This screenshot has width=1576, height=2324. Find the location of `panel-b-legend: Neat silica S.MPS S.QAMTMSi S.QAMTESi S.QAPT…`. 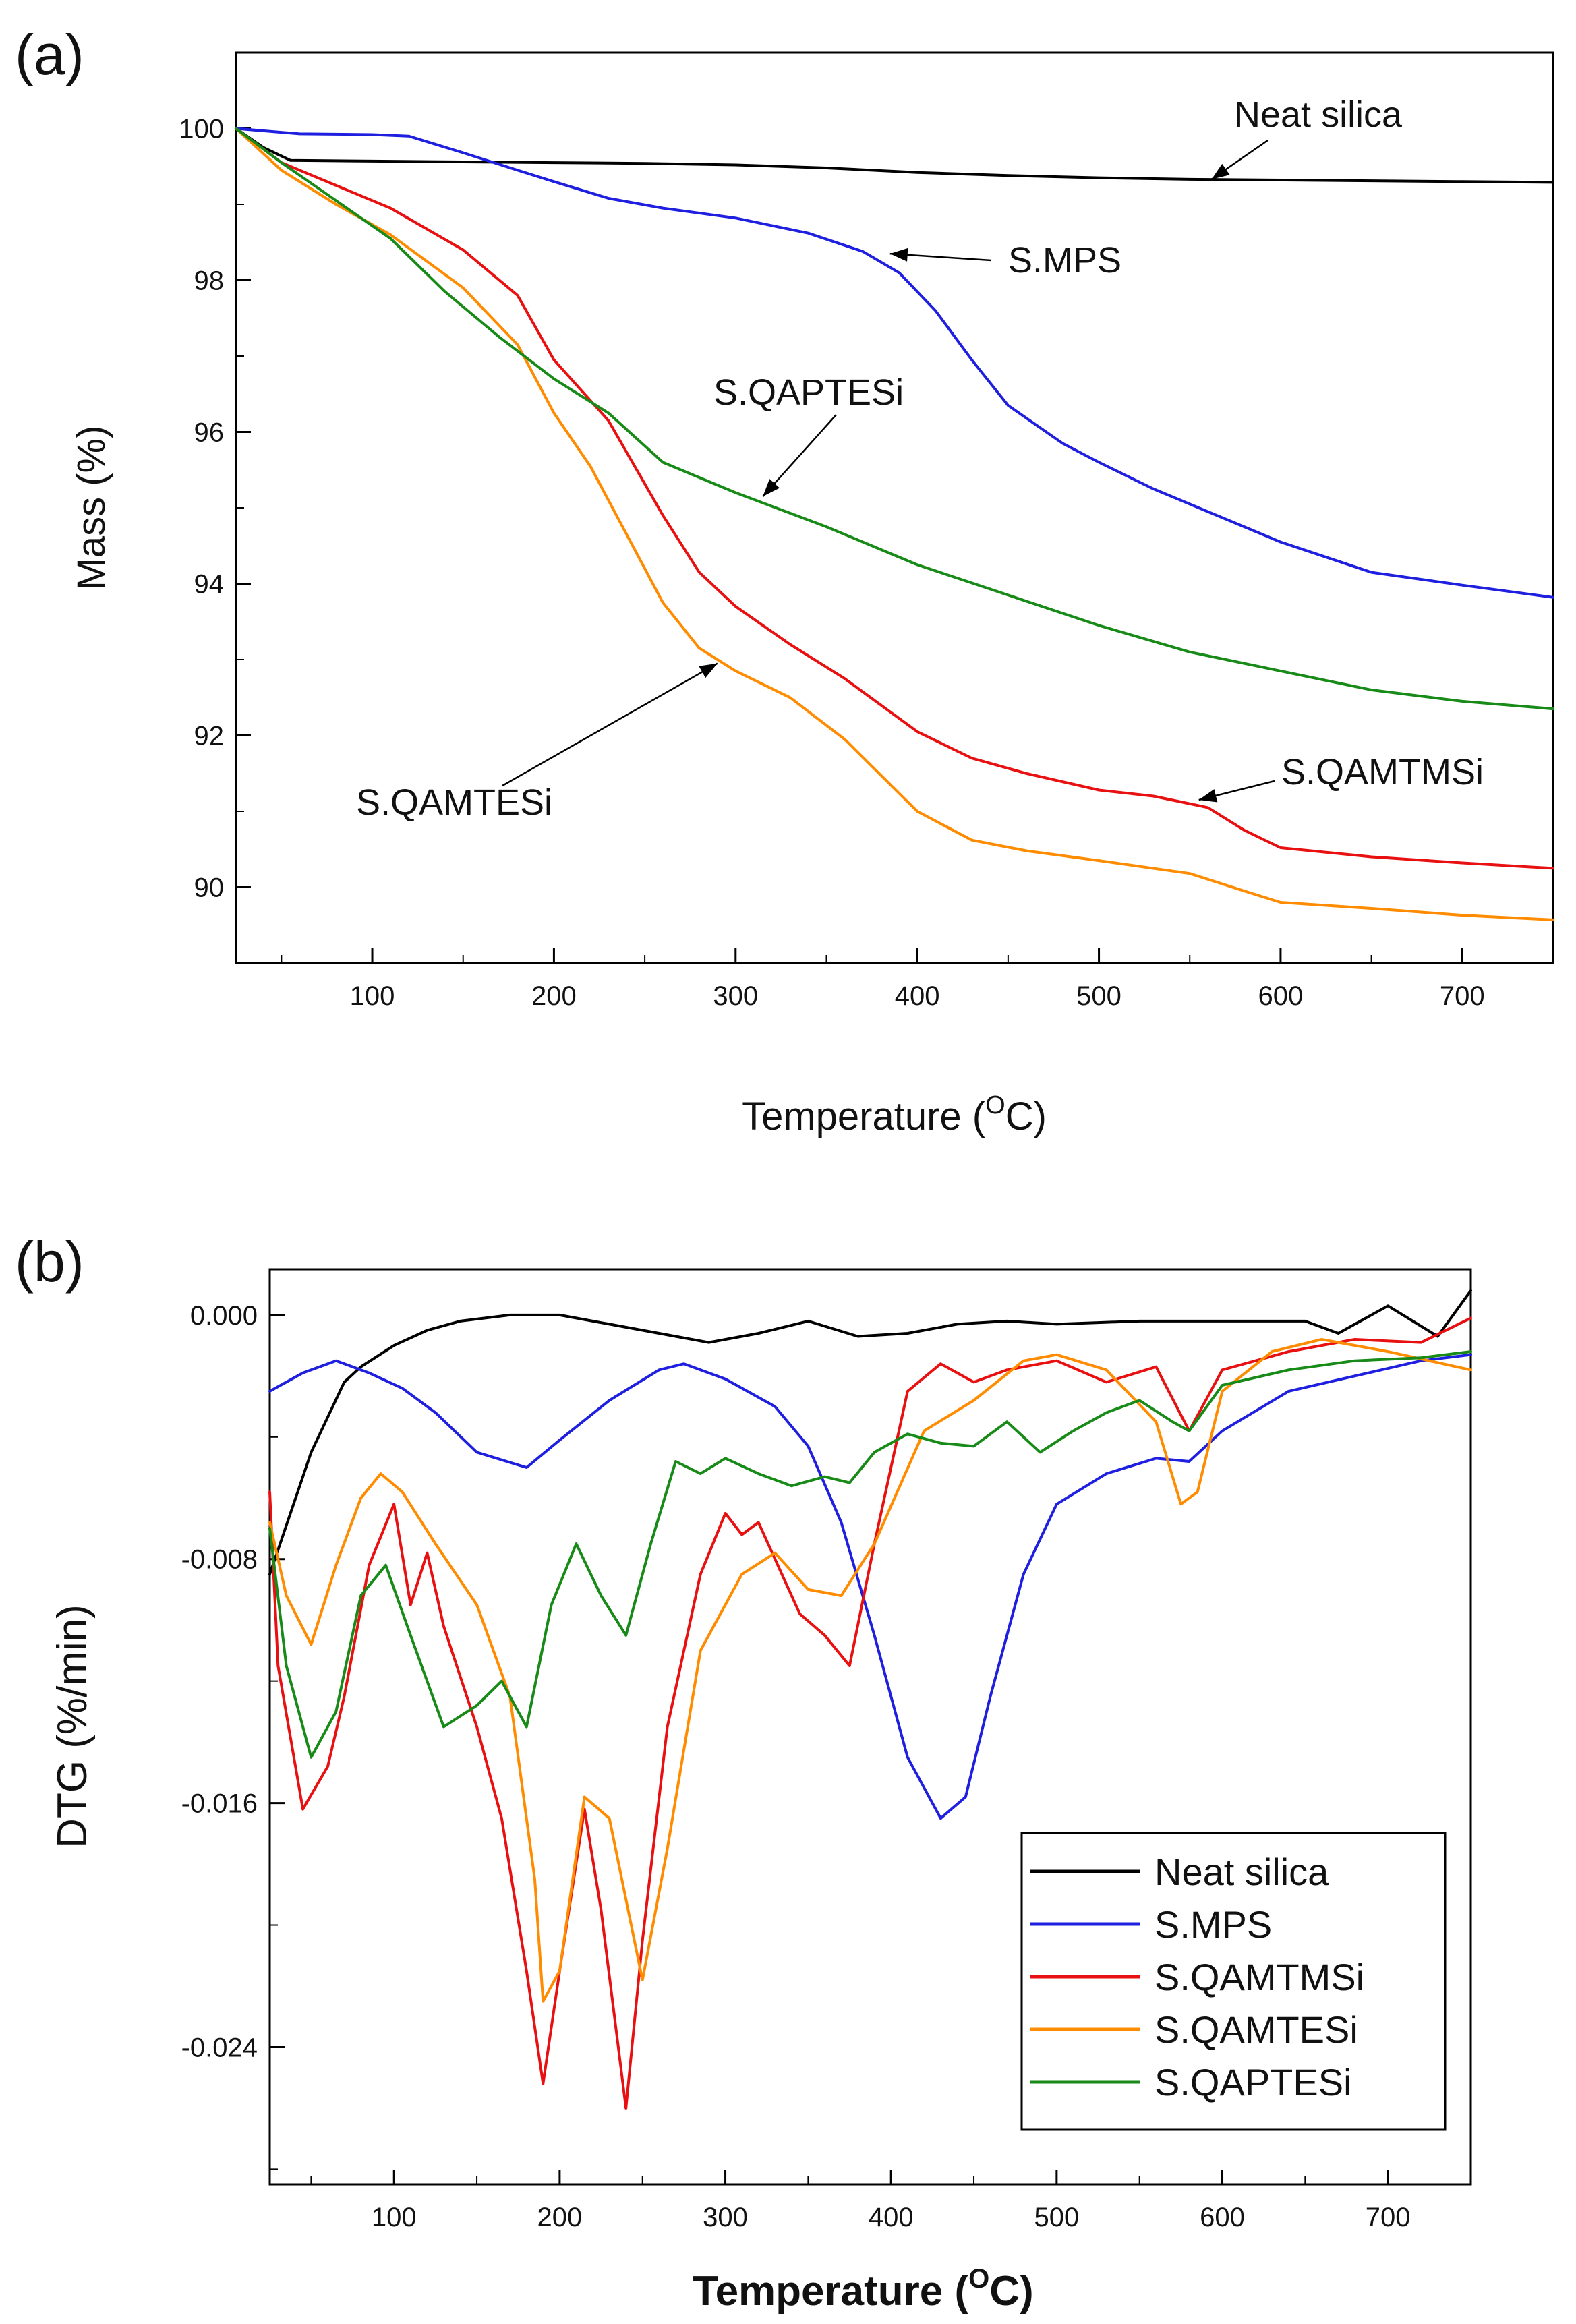

panel-b-legend: Neat silica S.MPS S.QAMTMSi S.QAMTESi S.QAPT… is located at coordinates (1233, 1982).